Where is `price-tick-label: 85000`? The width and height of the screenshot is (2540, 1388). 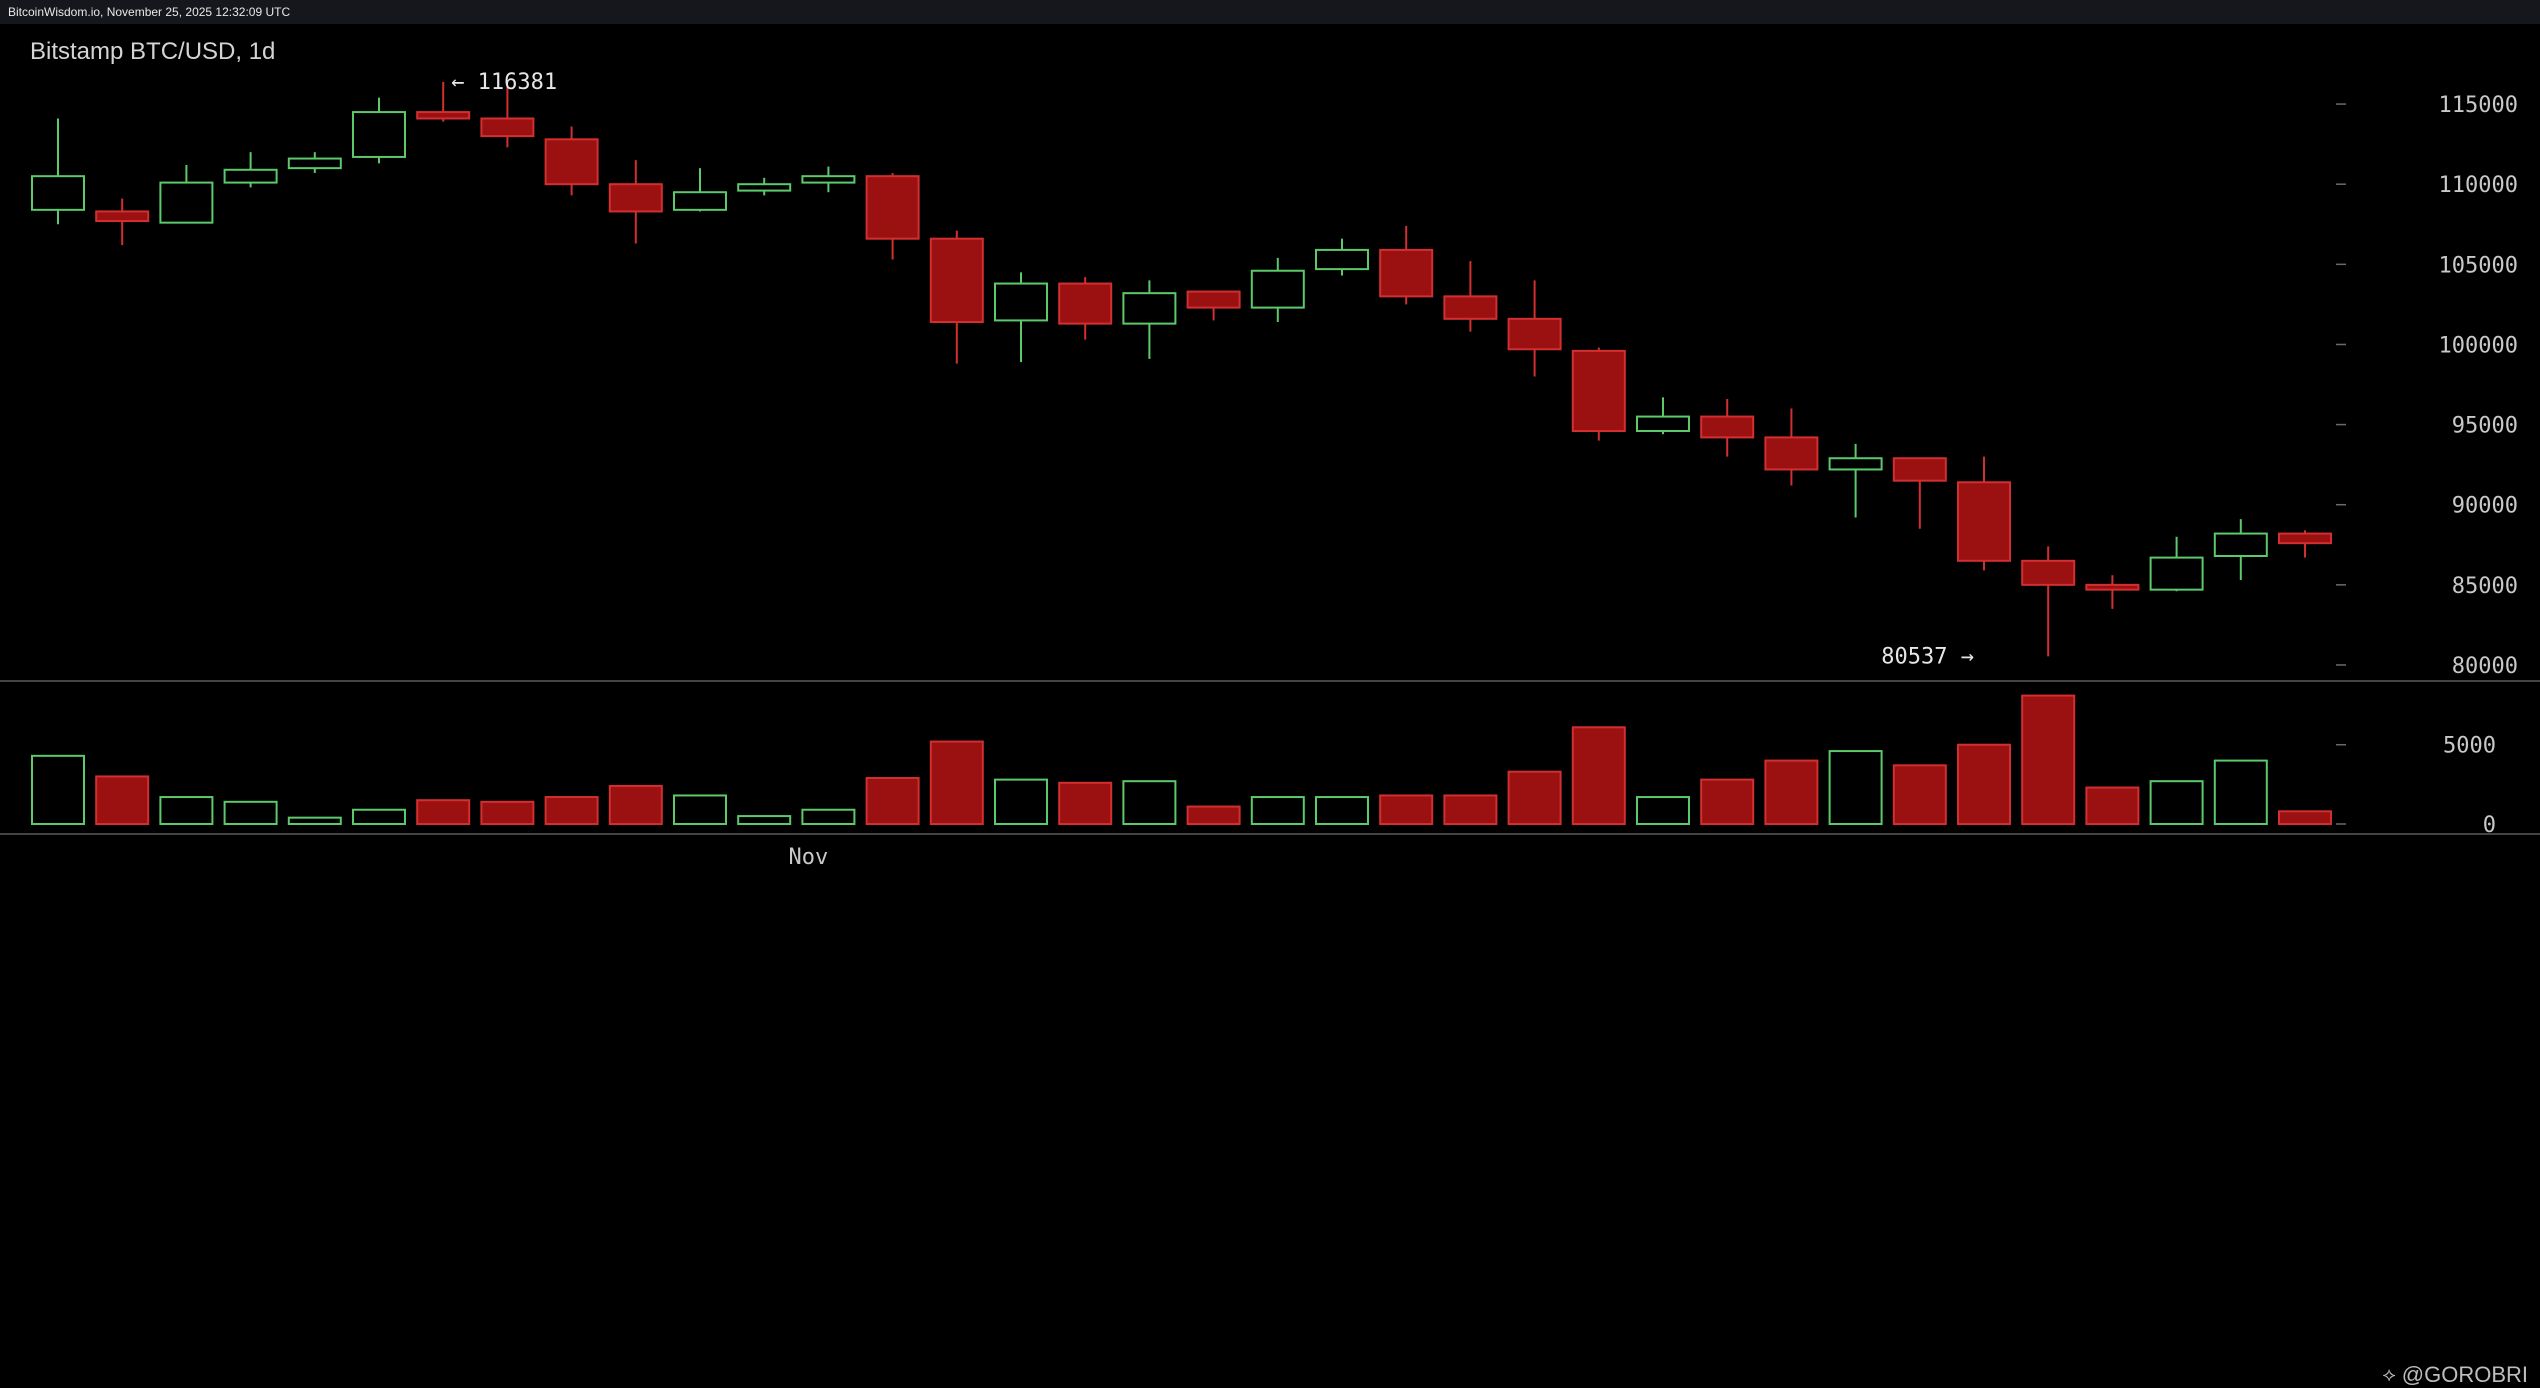 price-tick-label: 85000 is located at coordinates (2485, 586).